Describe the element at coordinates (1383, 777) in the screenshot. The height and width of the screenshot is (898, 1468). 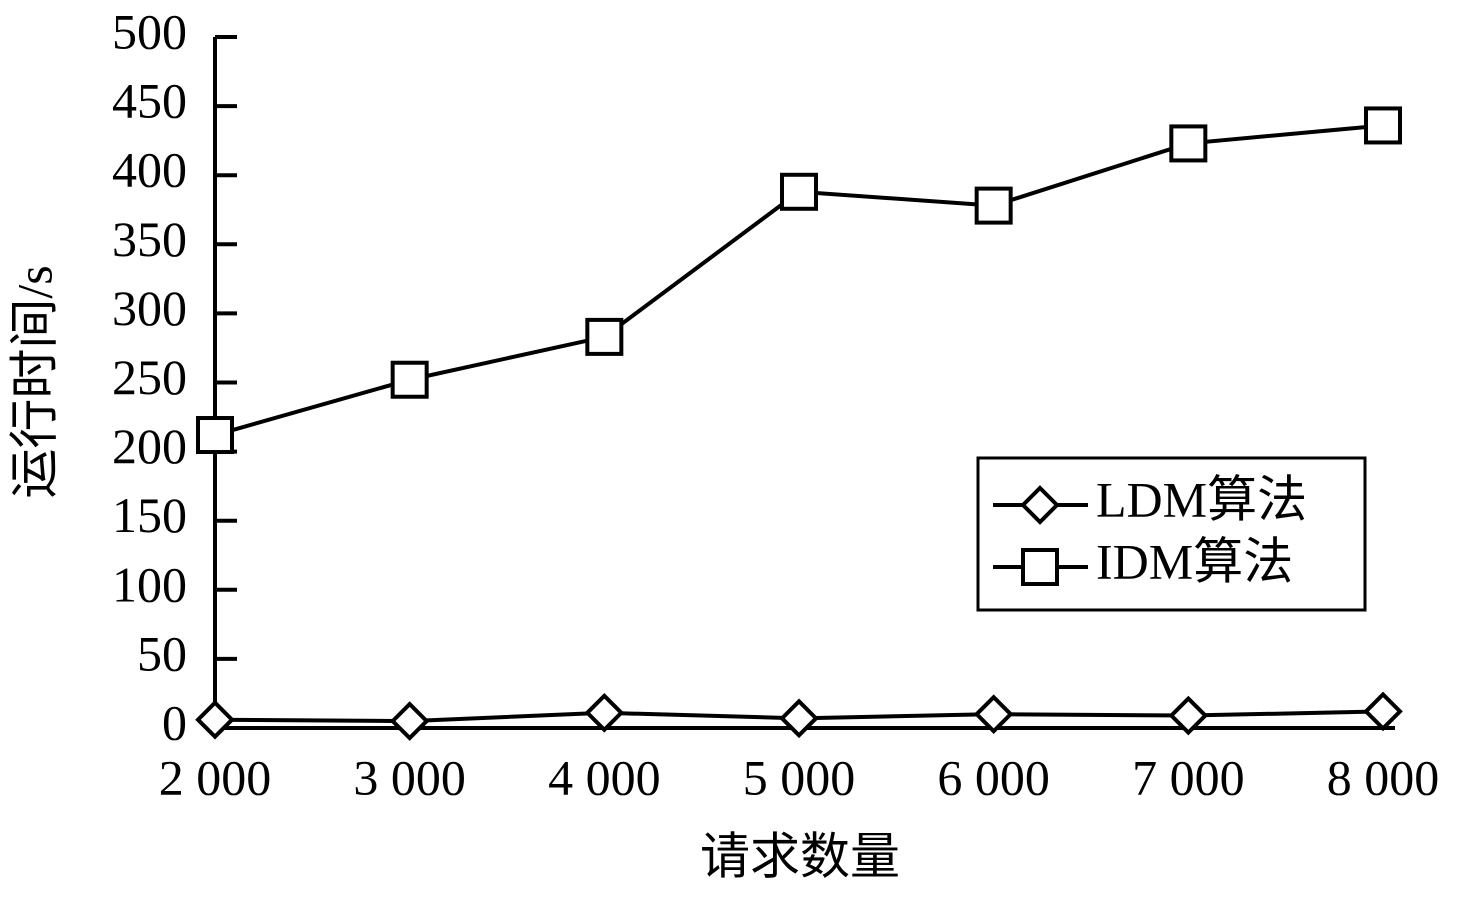
I see `x-tick-label: 8 000` at that location.